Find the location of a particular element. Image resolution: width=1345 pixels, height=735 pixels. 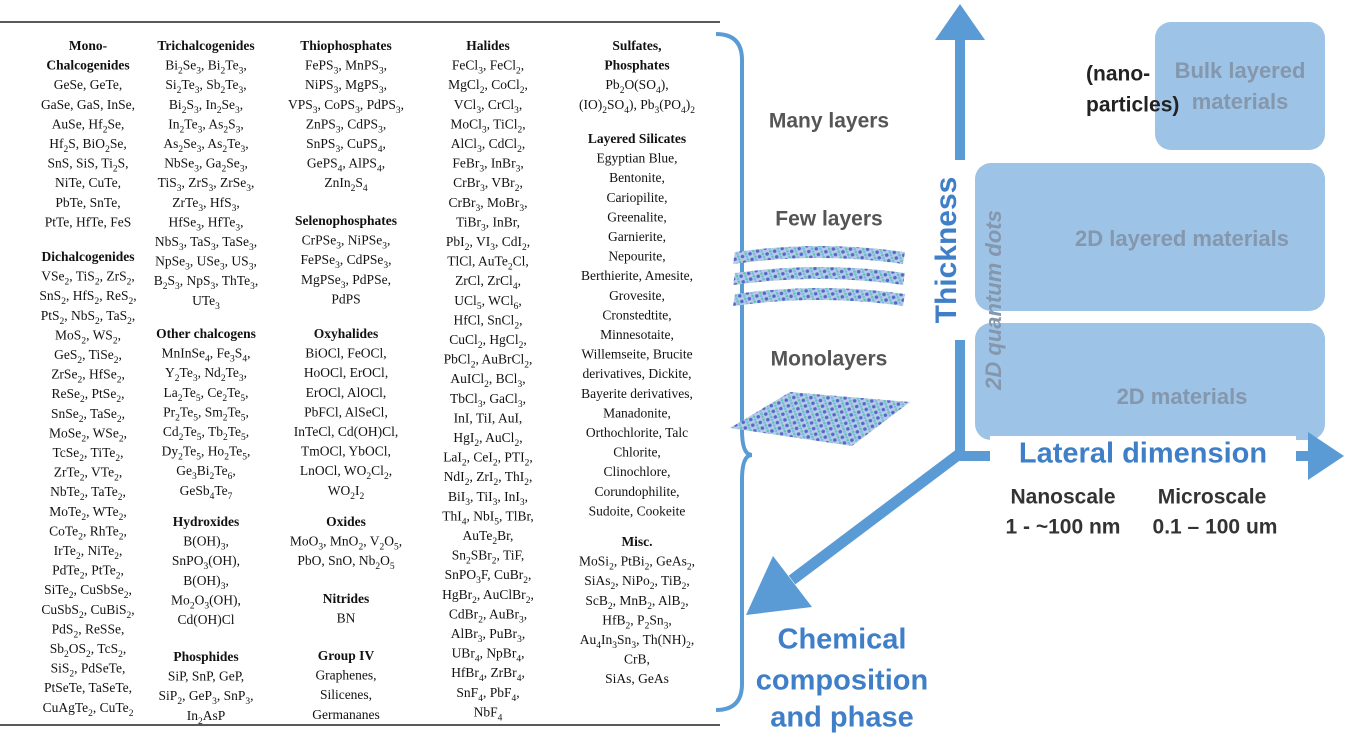

composition-label: and phase is located at coordinates (841, 718).